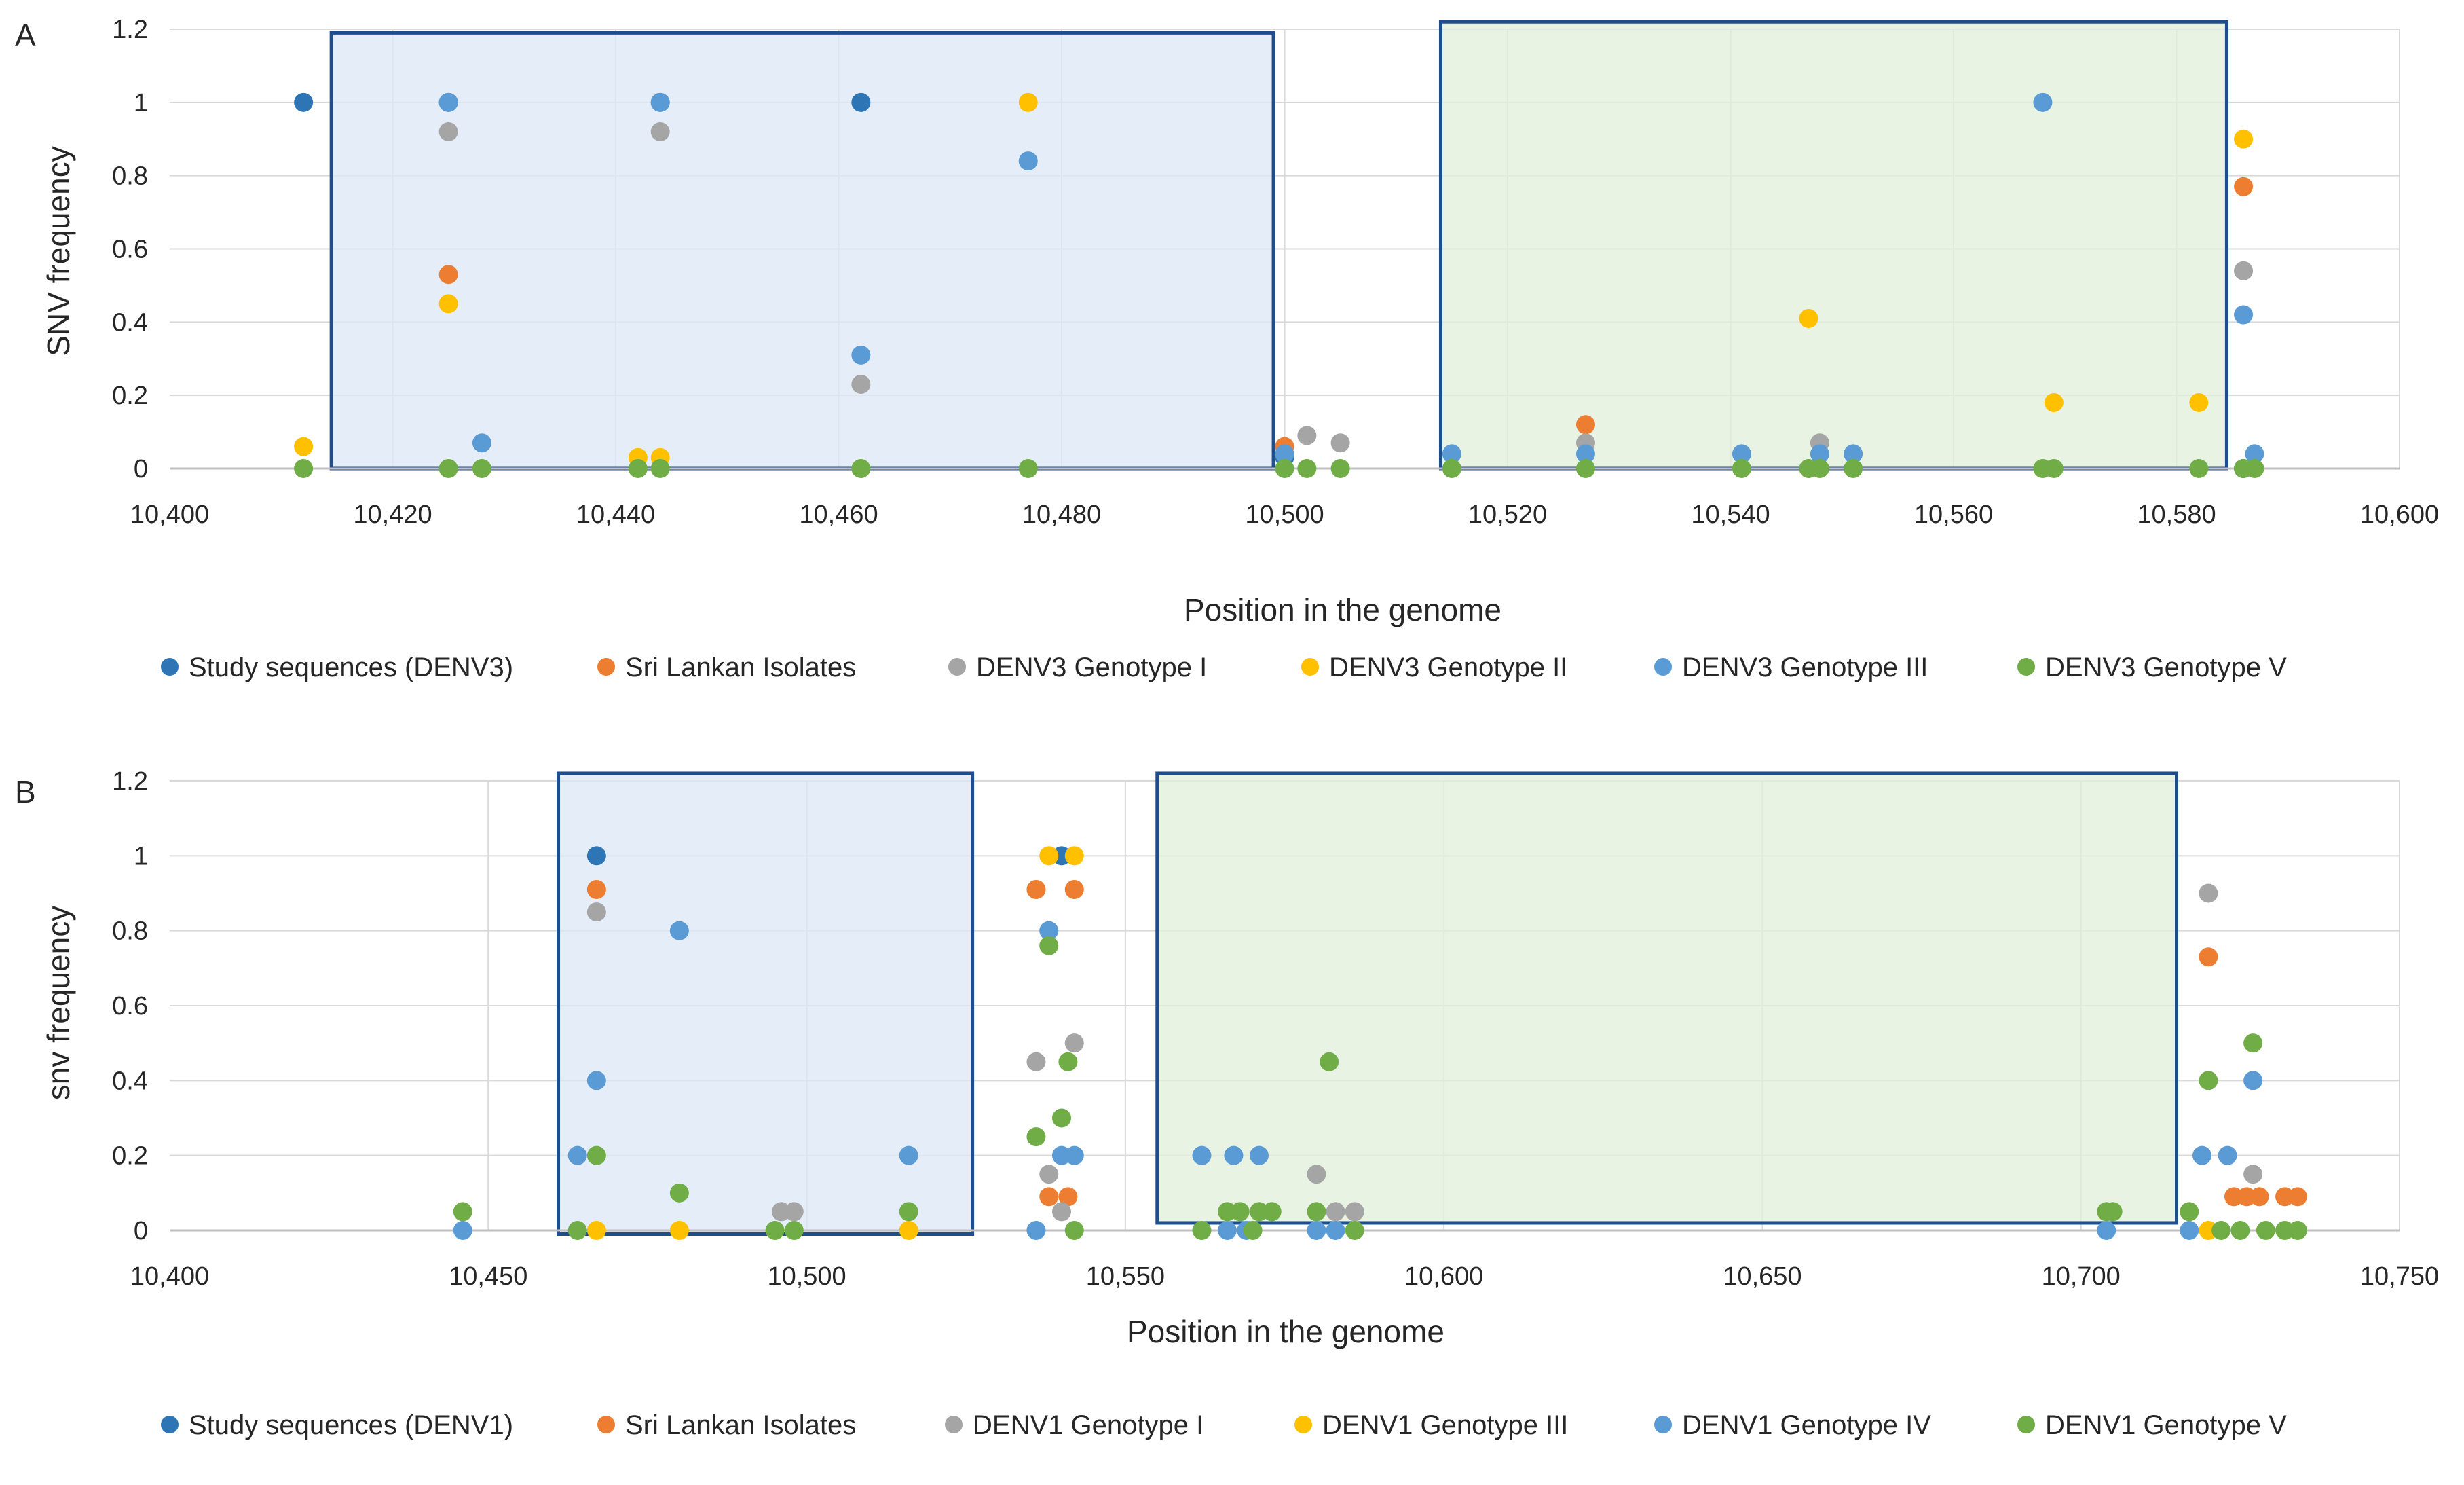  I want to click on panel-a-y-axis-title: SNV frequency, so click(59, 251).